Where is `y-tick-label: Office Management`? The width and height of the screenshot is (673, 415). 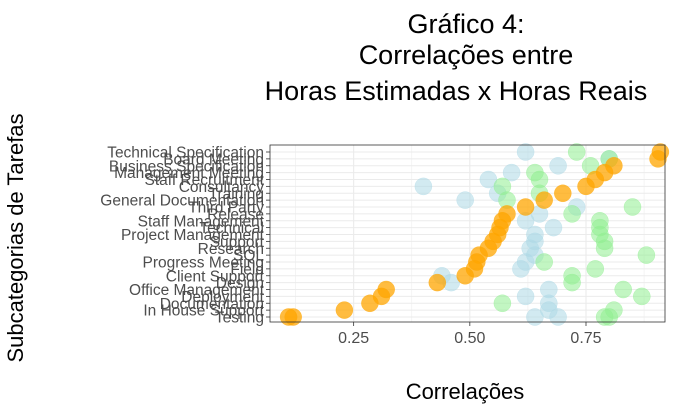
y-tick-label: Office Management is located at coordinates (197, 290).